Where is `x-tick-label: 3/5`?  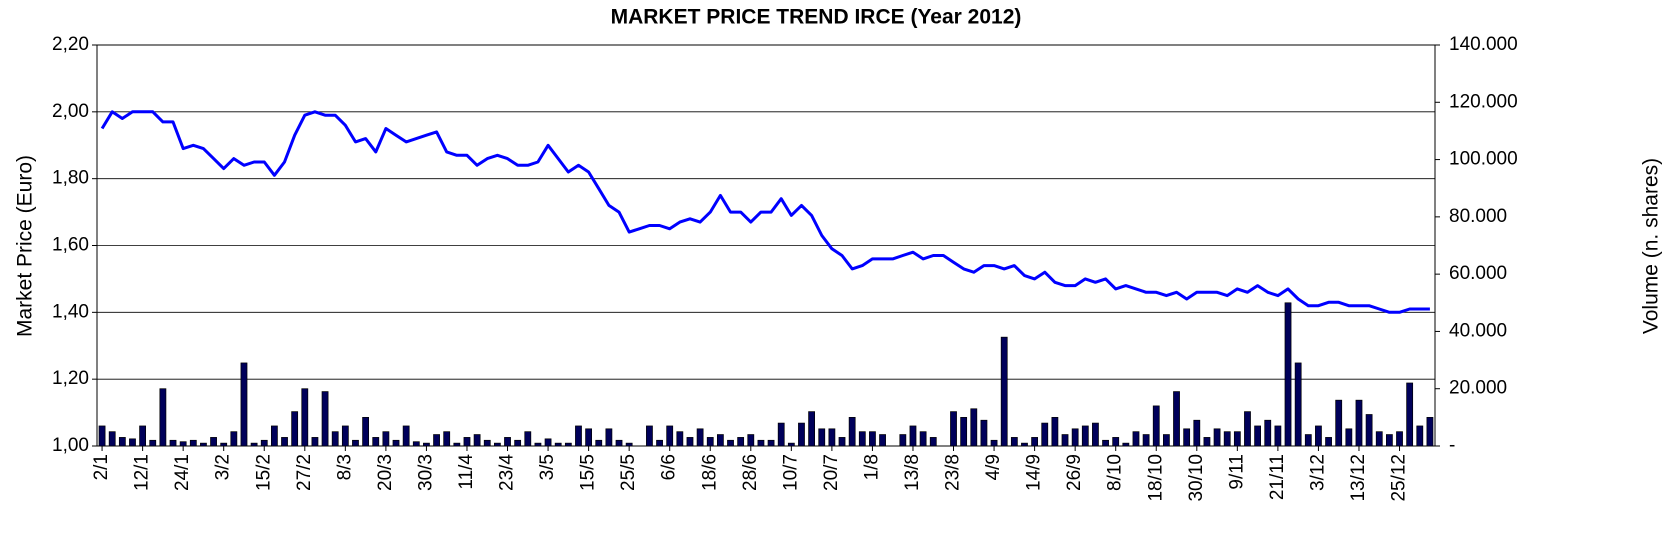
x-tick-label: 3/5 is located at coordinates (547, 467).